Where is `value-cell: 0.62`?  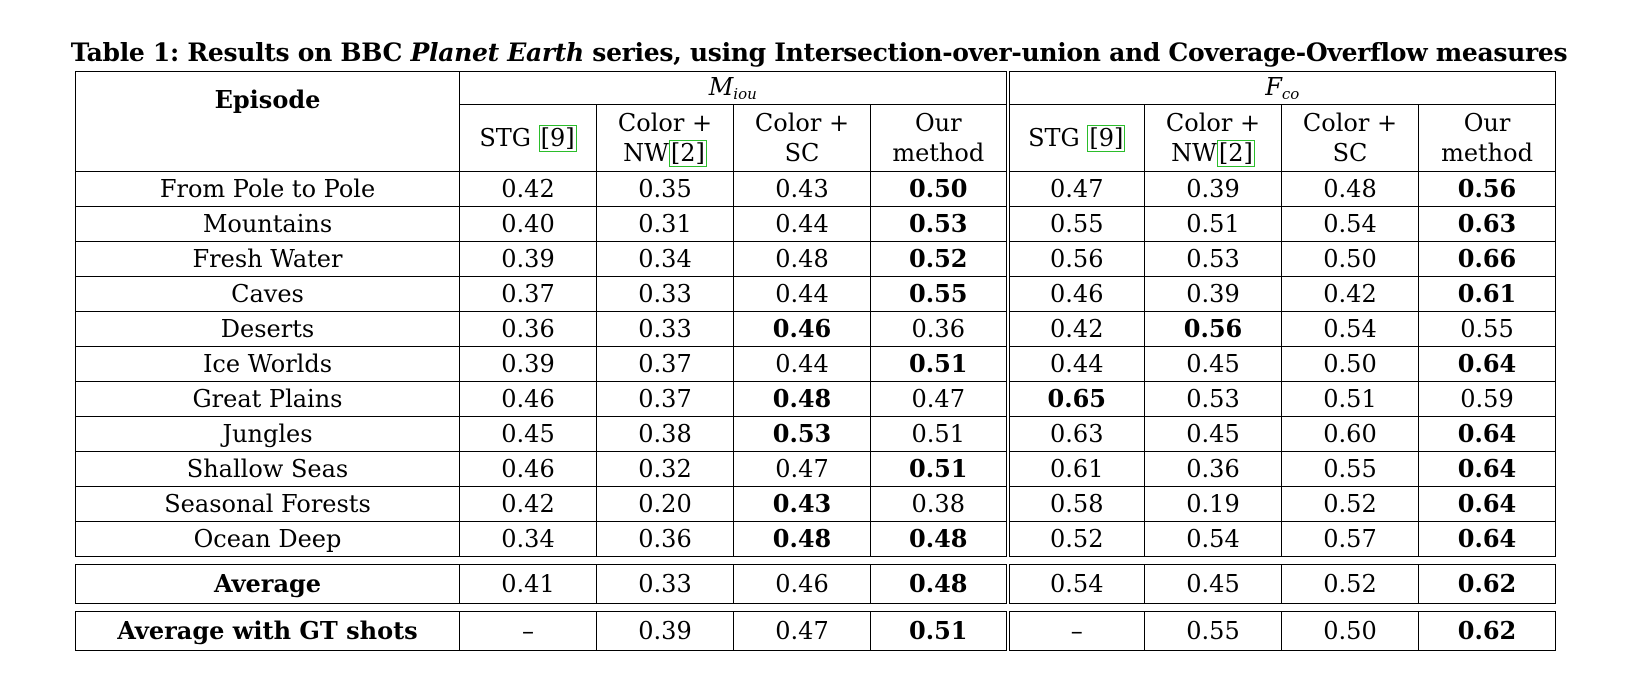 value-cell: 0.62 is located at coordinates (1487, 631).